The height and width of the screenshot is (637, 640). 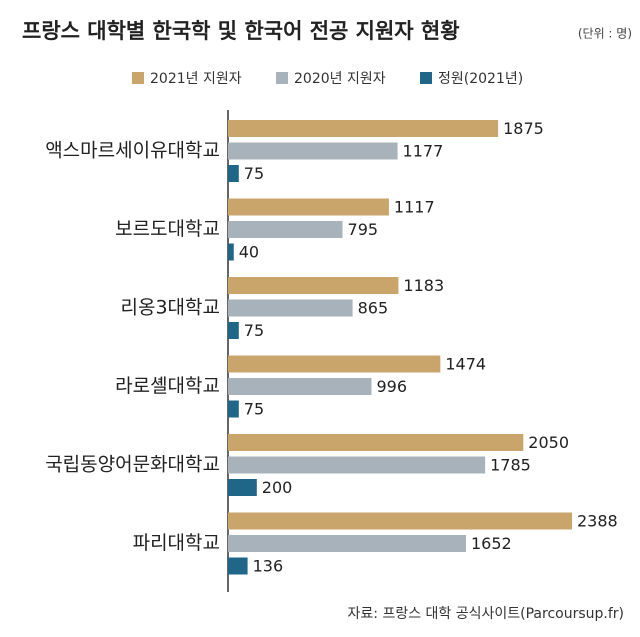 What do you see at coordinates (480, 79) in the screenshot?
I see `legend-label: 정원(2021년)` at bounding box center [480, 79].